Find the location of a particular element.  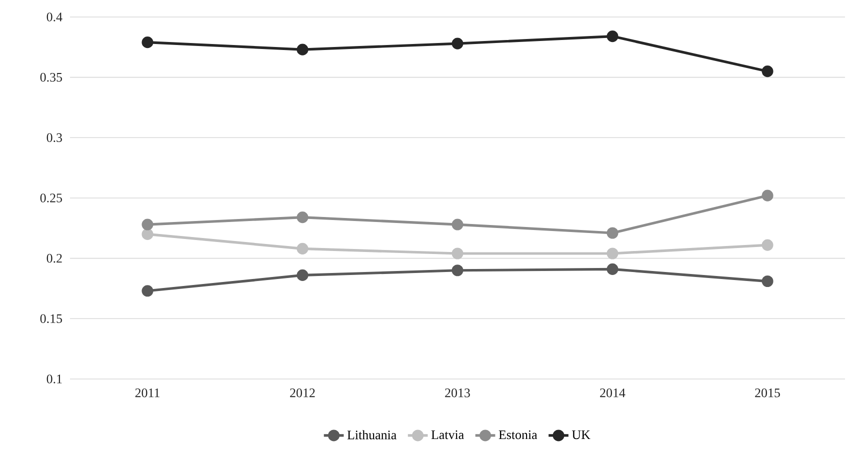

legend-label: Latvia is located at coordinates (447, 435).